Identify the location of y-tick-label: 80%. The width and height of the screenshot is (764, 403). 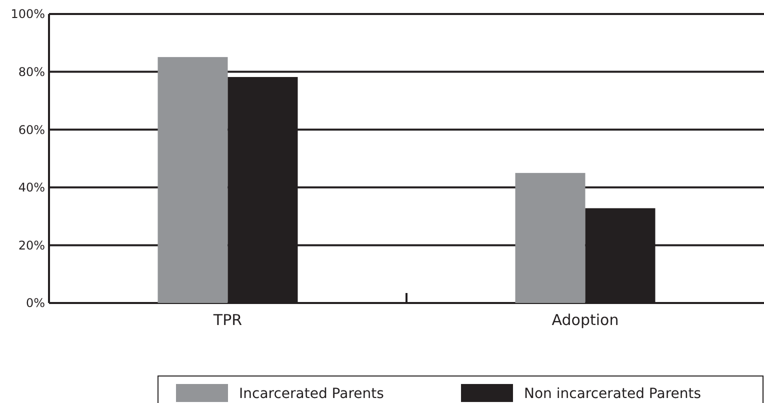
(31, 72).